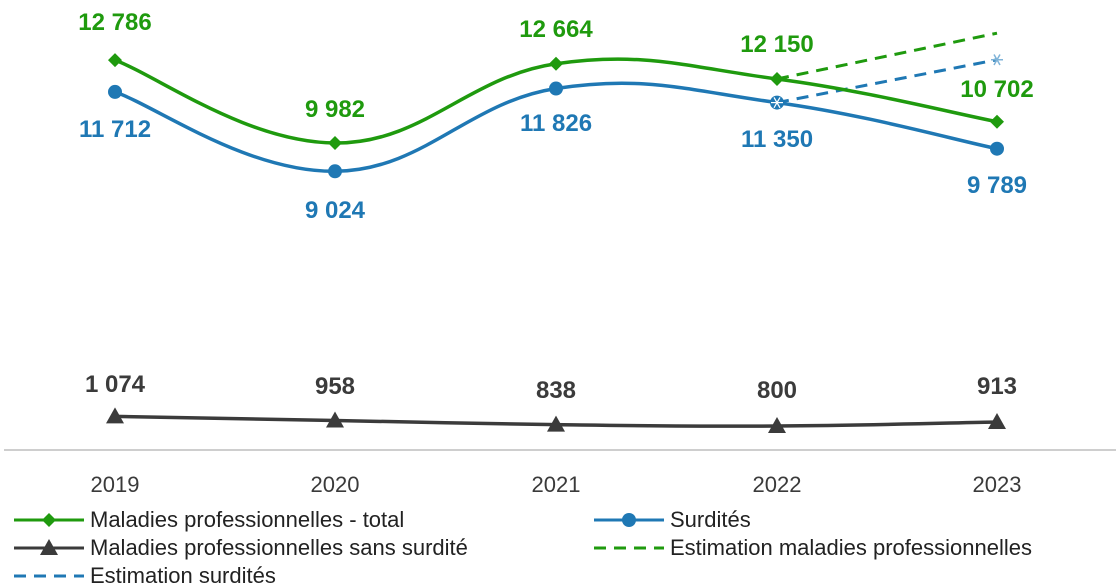 The width and height of the screenshot is (1120, 586). What do you see at coordinates (556, 29) in the screenshot?
I see `data-label-total-2021: 12 664` at bounding box center [556, 29].